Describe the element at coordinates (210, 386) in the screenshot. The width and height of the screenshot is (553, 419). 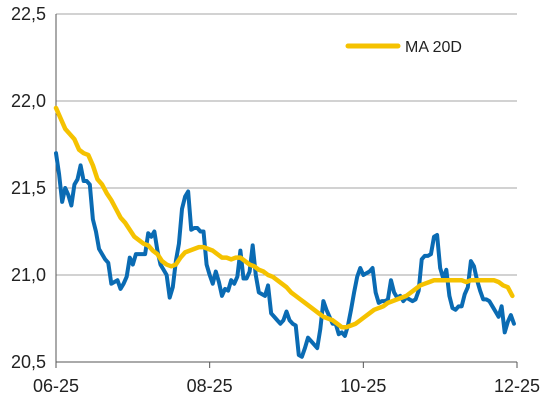
I see `x-tick-label: 08-25` at that location.